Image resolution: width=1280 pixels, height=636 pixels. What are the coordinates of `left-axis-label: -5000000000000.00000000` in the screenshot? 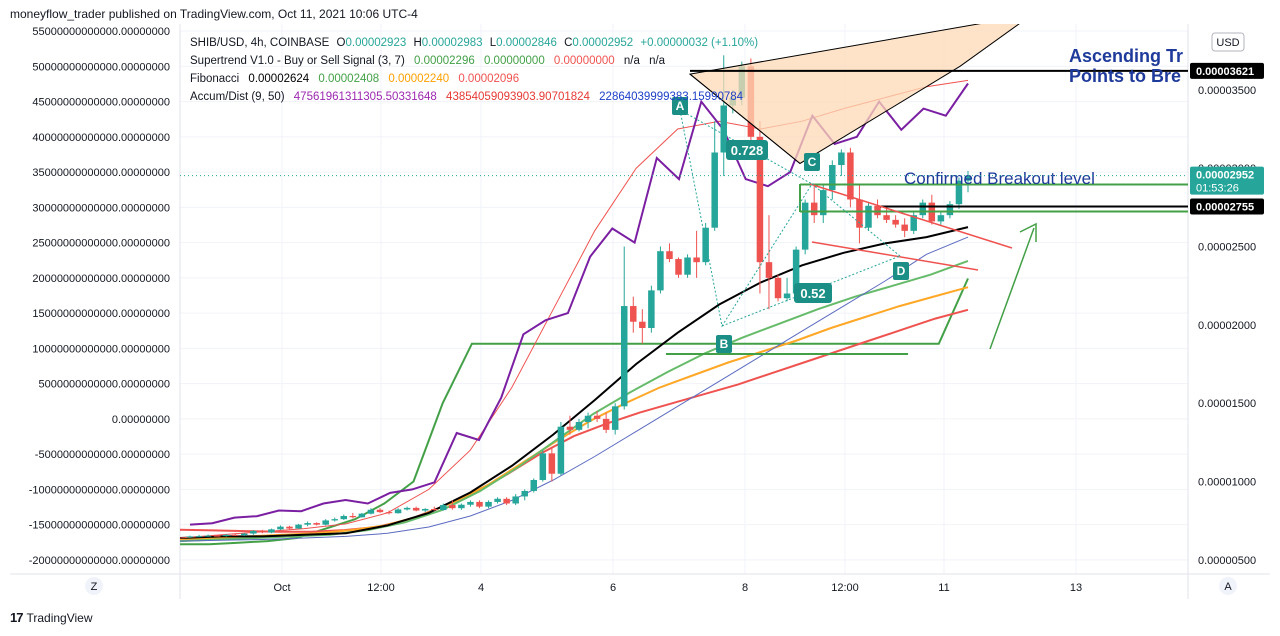 It's located at (102, 455).